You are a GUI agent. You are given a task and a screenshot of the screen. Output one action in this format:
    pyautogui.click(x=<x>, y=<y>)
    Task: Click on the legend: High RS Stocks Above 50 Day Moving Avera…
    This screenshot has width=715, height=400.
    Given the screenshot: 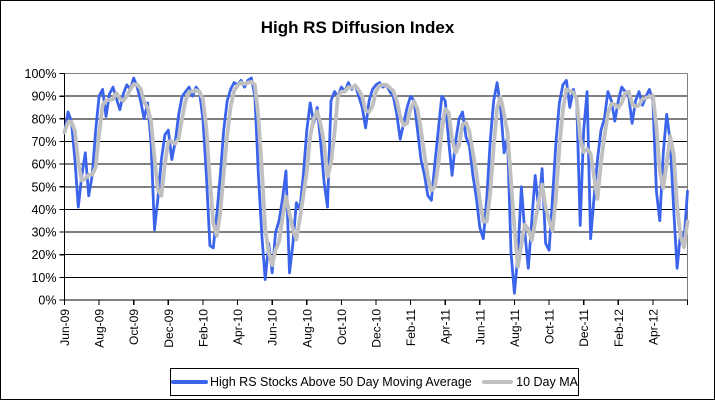 What is the action you would take?
    pyautogui.click(x=374, y=382)
    